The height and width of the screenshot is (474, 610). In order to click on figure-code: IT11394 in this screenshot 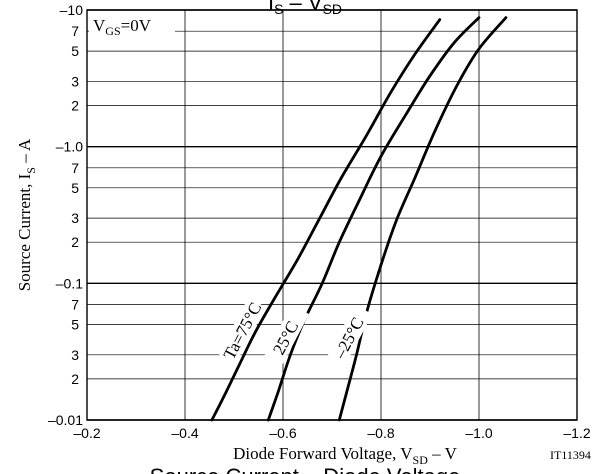, I will do `click(570, 455)`.